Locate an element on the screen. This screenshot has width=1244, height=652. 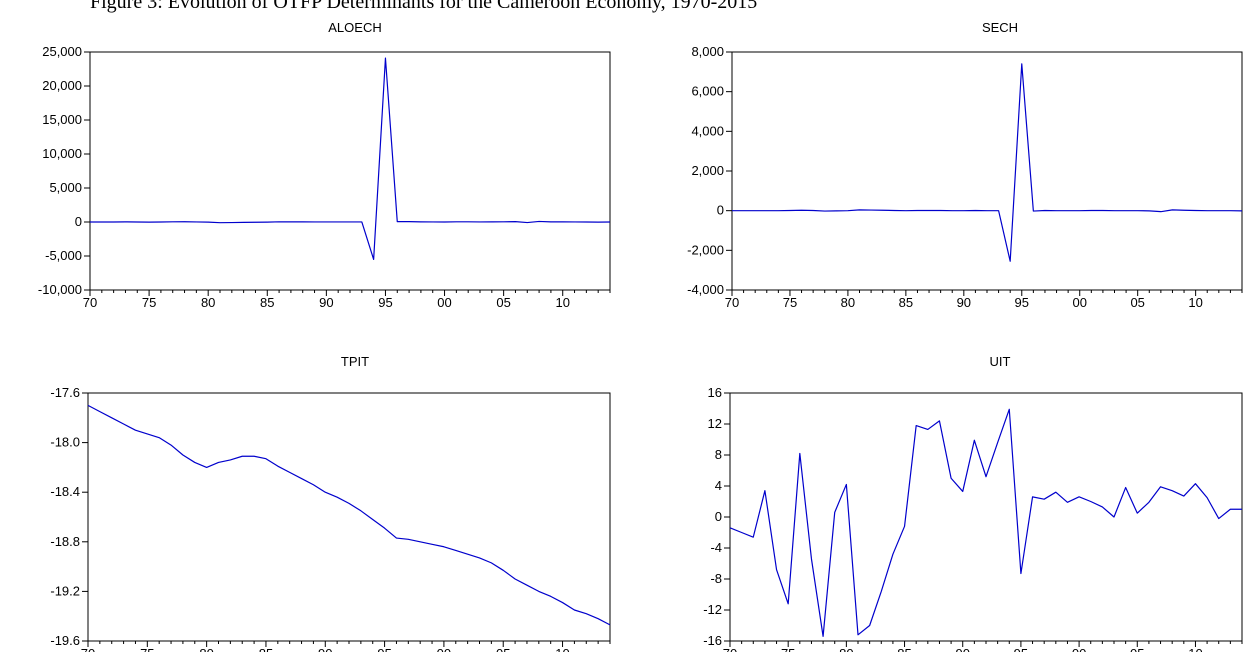
y-tick-label: 15,000 is located at coordinates (62, 119).